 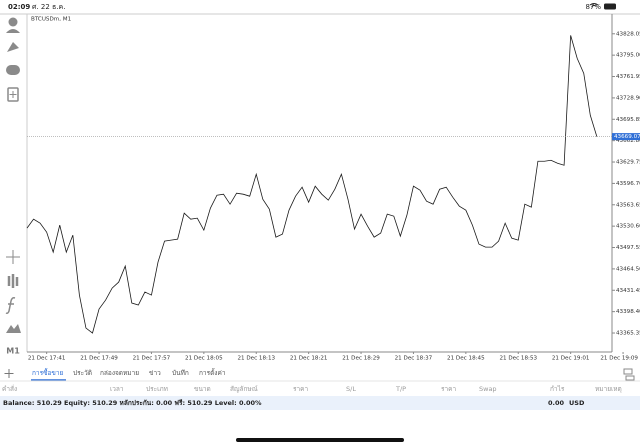 I want to click on column-header: T/P, so click(x=400, y=389).